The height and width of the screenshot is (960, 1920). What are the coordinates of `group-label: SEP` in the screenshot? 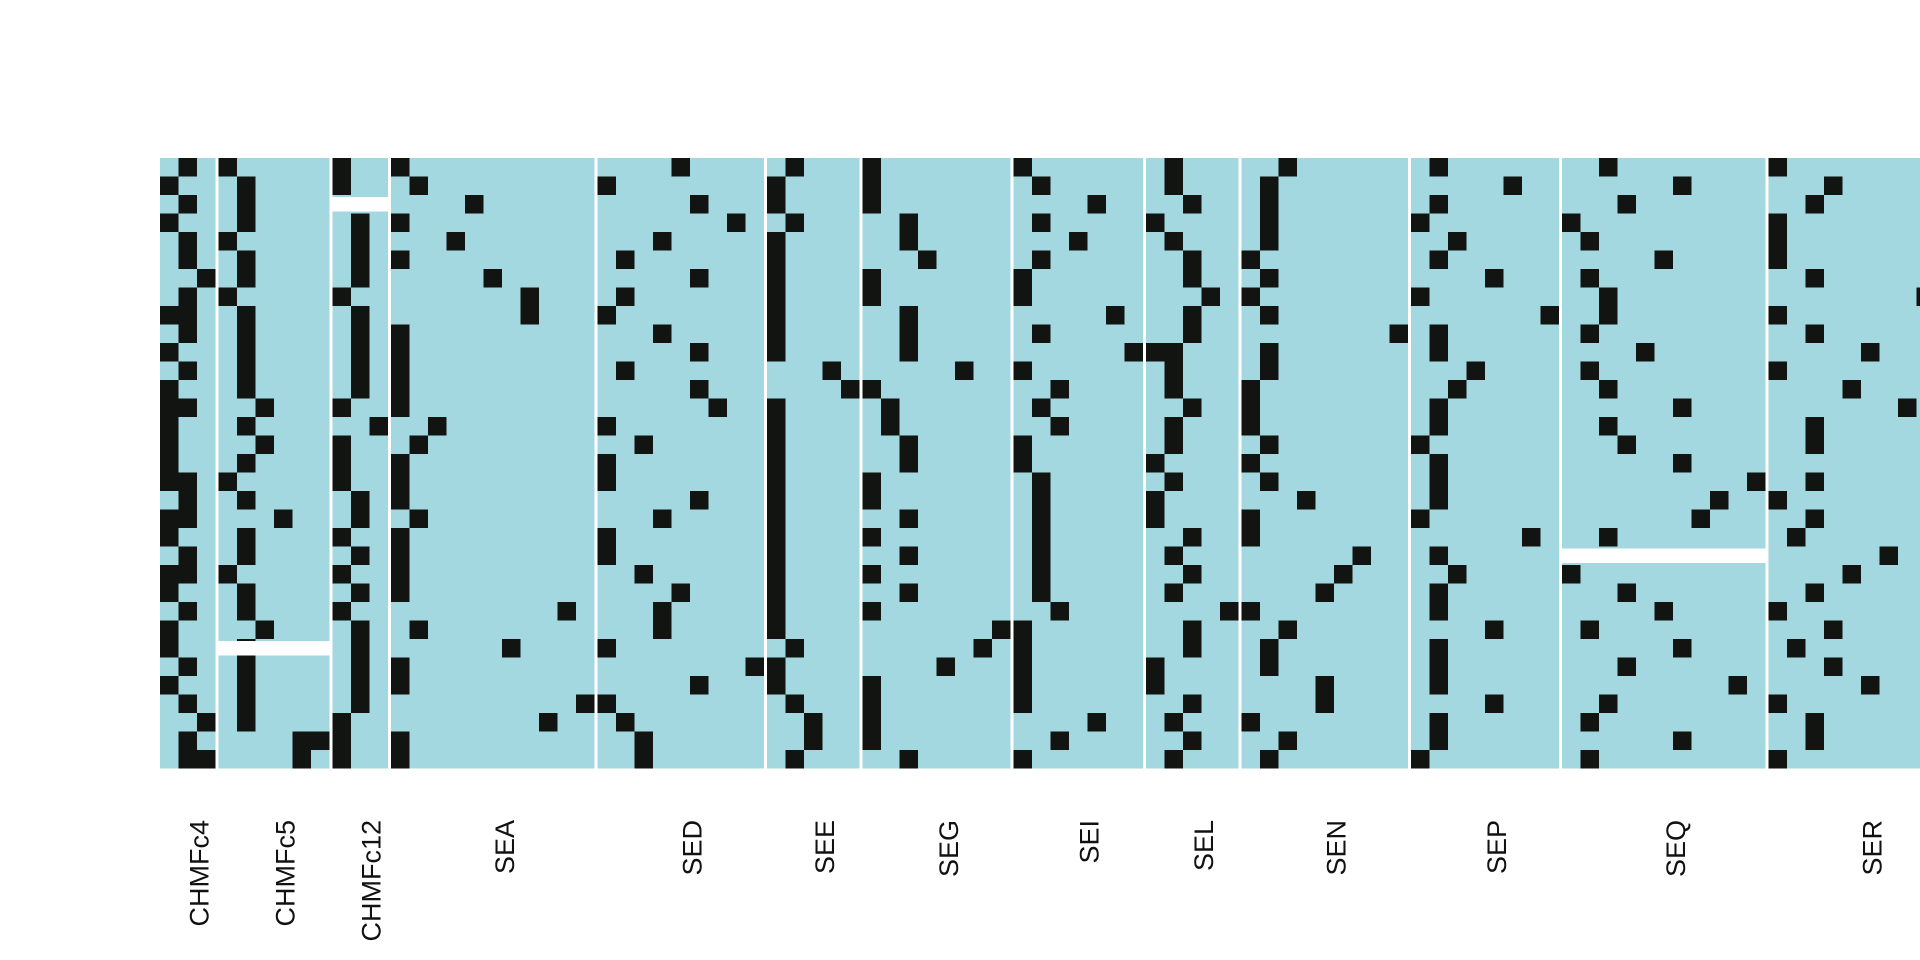 It's located at (1497, 847).